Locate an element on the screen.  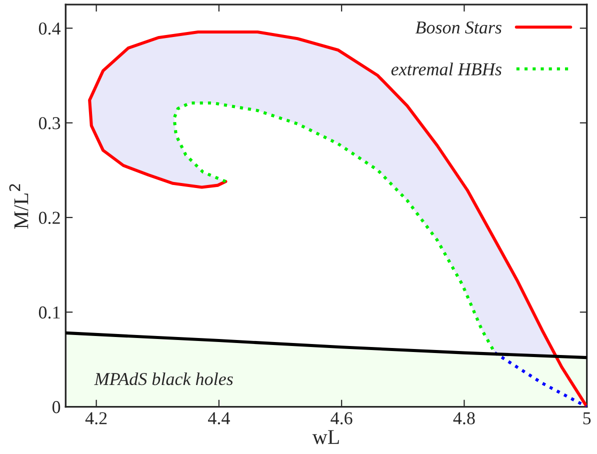
y-axis-title: M/L$^{2}$ is located at coordinates (18, 206).